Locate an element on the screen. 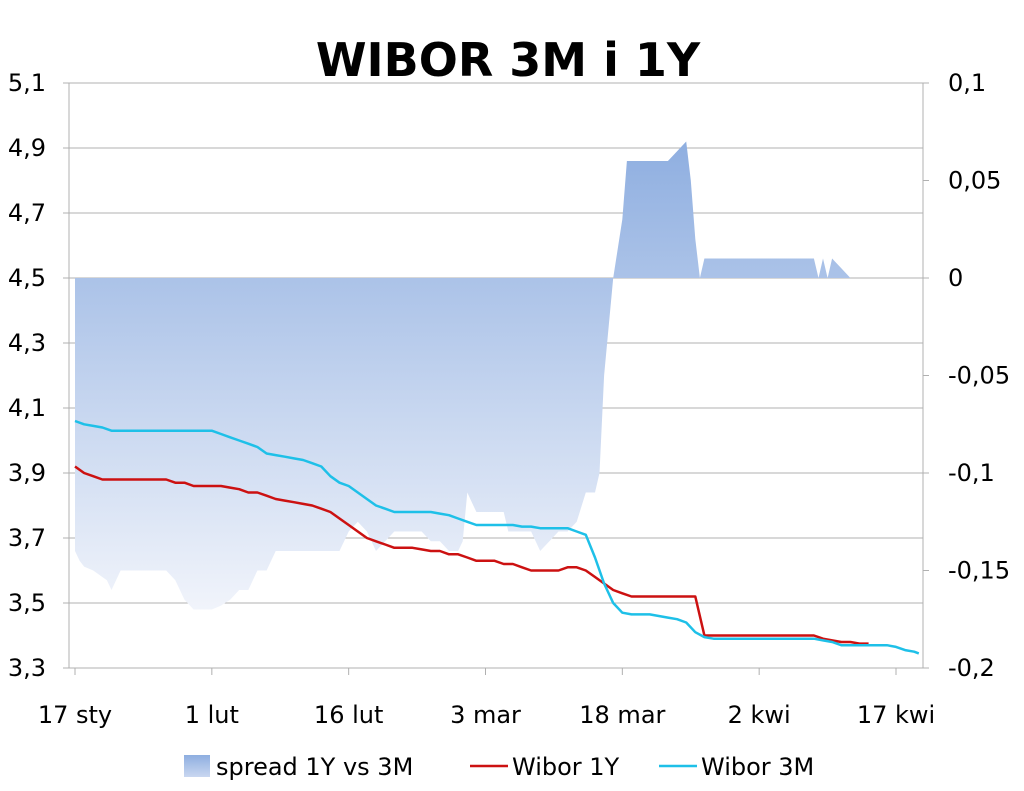 The image size is (1024, 791). y-right-tick-label: -0,2 is located at coordinates (971, 668).